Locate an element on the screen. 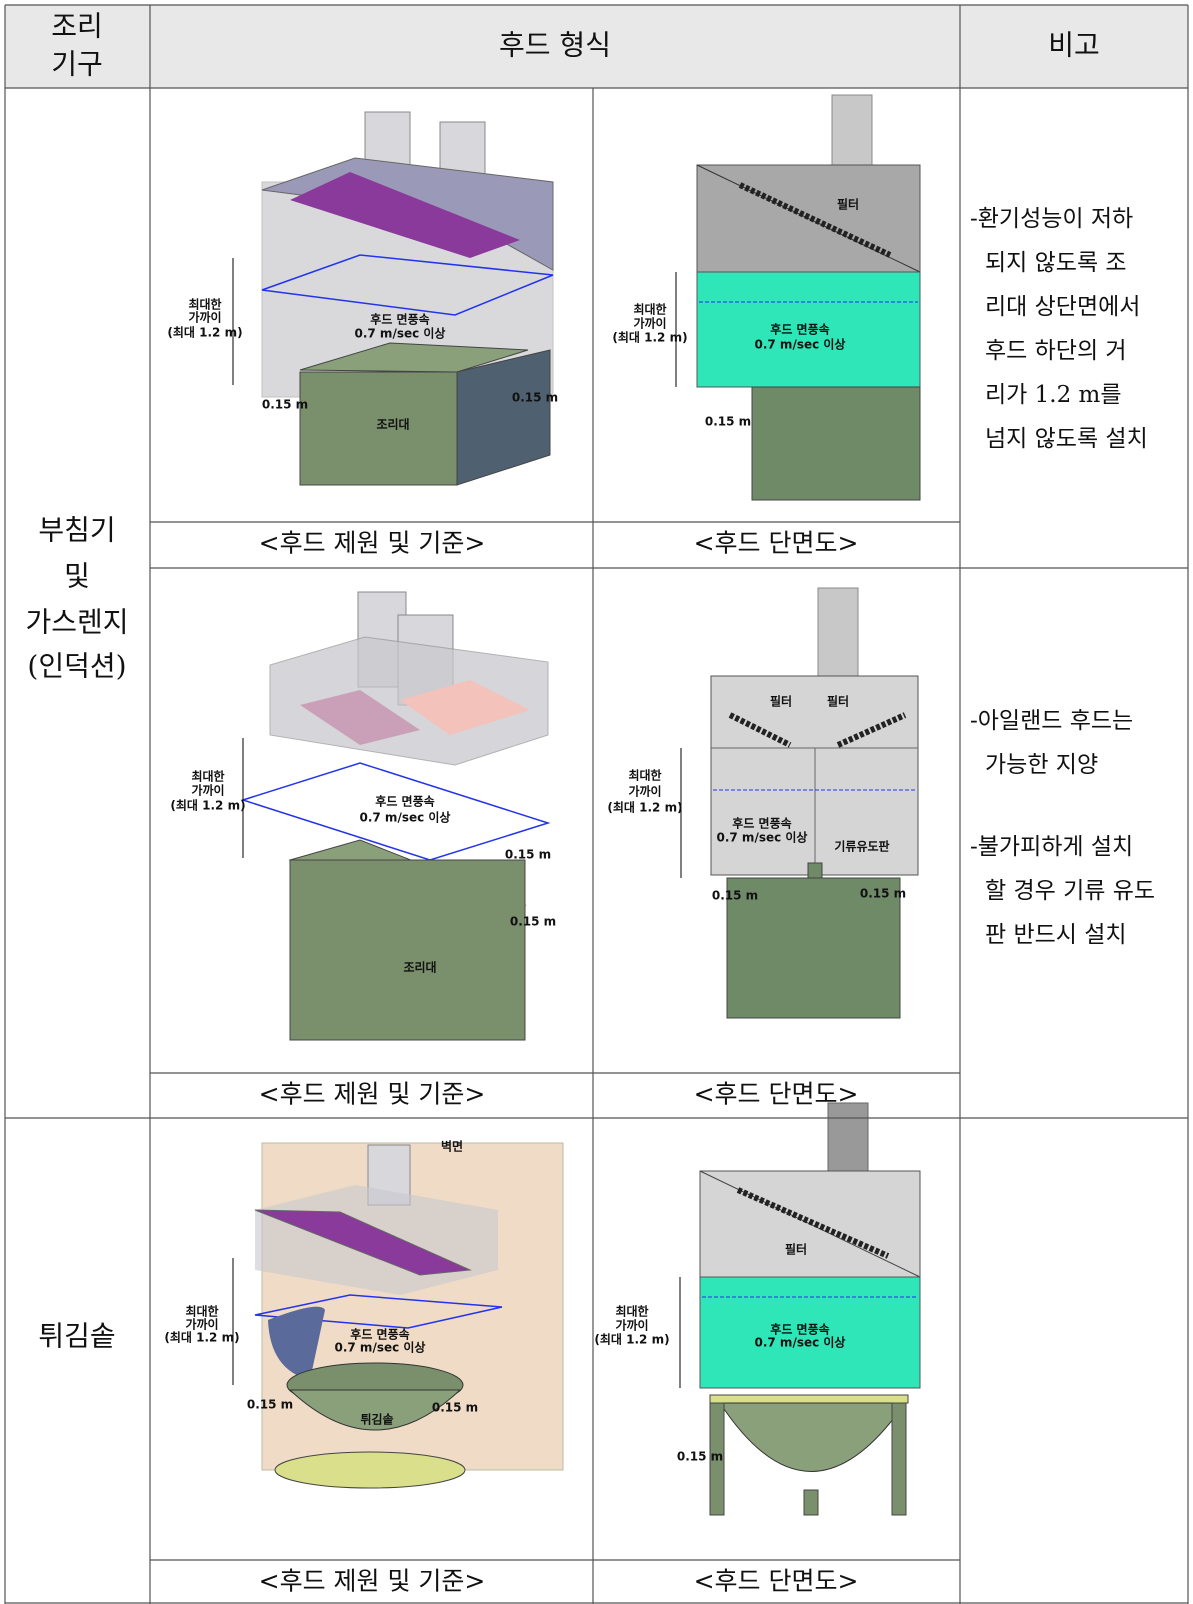  equipment-name: 가스렌지 is located at coordinates (76, 622).